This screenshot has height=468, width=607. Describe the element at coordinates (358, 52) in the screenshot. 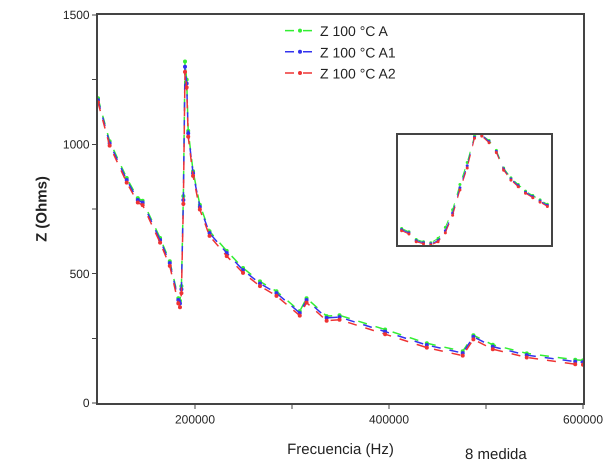

I see `legend-label: Z 100 °C A1` at that location.